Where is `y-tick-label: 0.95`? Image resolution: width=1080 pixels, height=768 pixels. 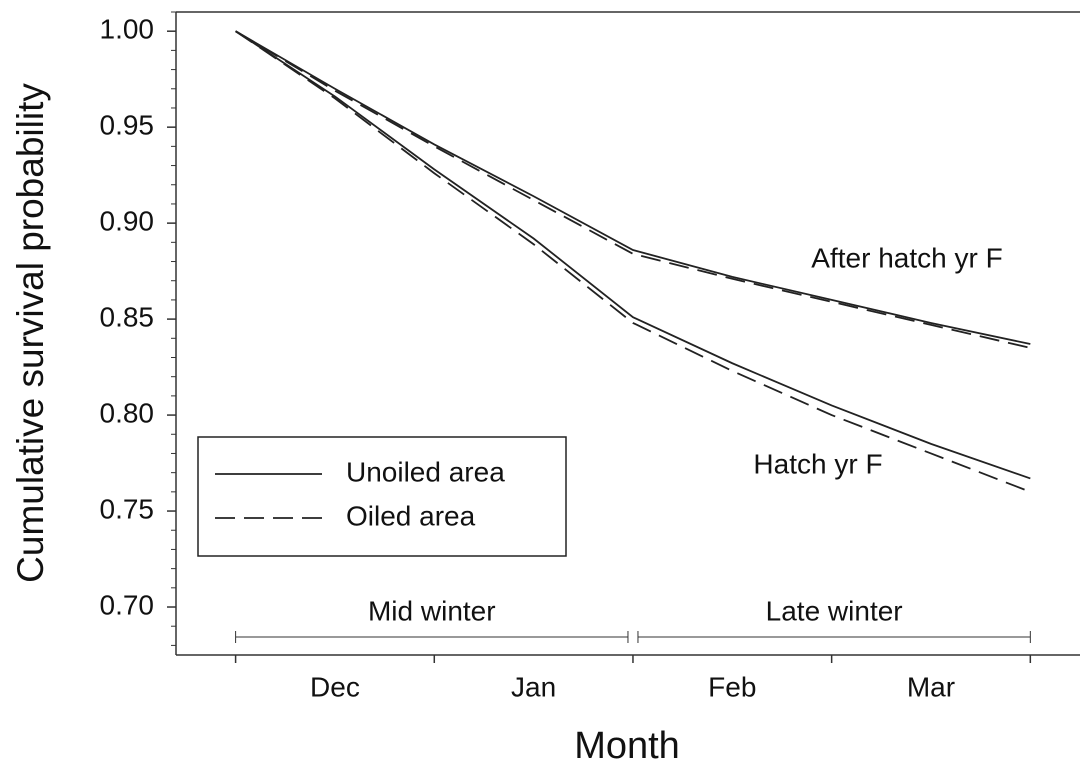
y-tick-label: 0.95 is located at coordinates (127, 125).